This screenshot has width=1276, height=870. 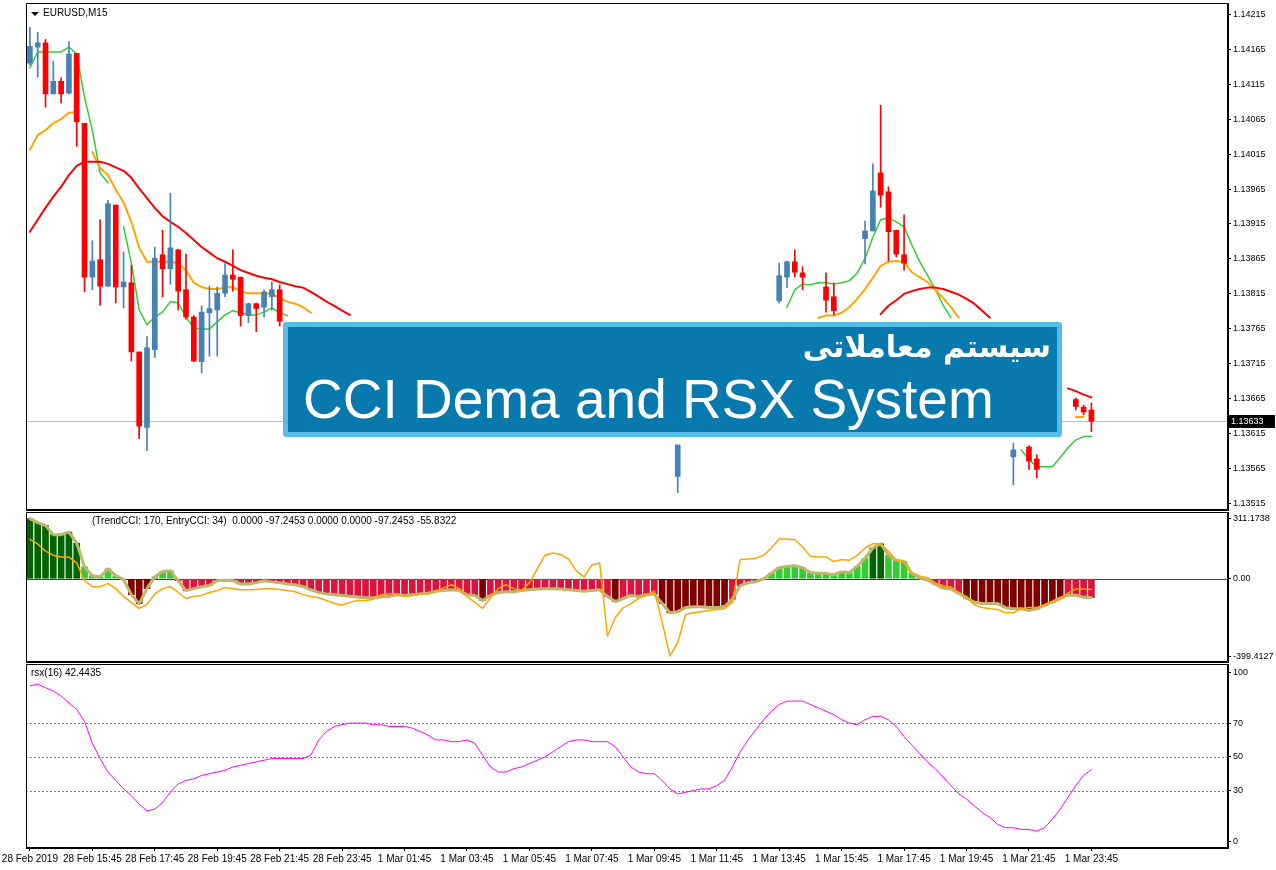 What do you see at coordinates (274, 521) in the screenshot?
I see `chart-title: (TrendCCI: 170, EntryCCI: 34) 0.0000 -97.2453 0.0000 0.0000 -97.2453 -55.8322` at bounding box center [274, 521].